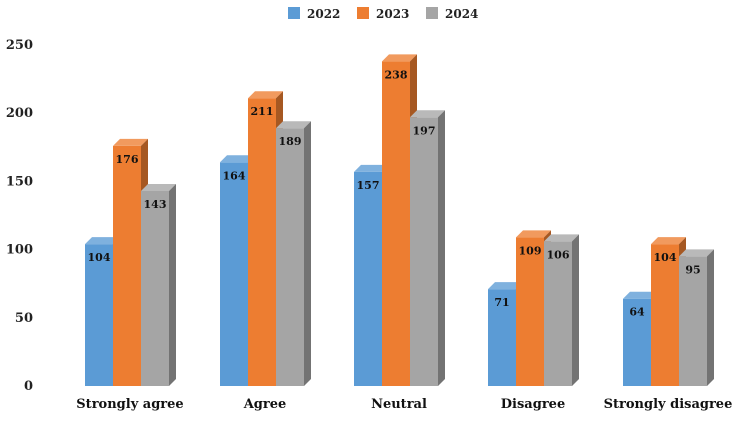 This screenshot has width=745, height=436. Describe the element at coordinates (533, 404) in the screenshot. I see `x-tick-label: Disagree` at that location.